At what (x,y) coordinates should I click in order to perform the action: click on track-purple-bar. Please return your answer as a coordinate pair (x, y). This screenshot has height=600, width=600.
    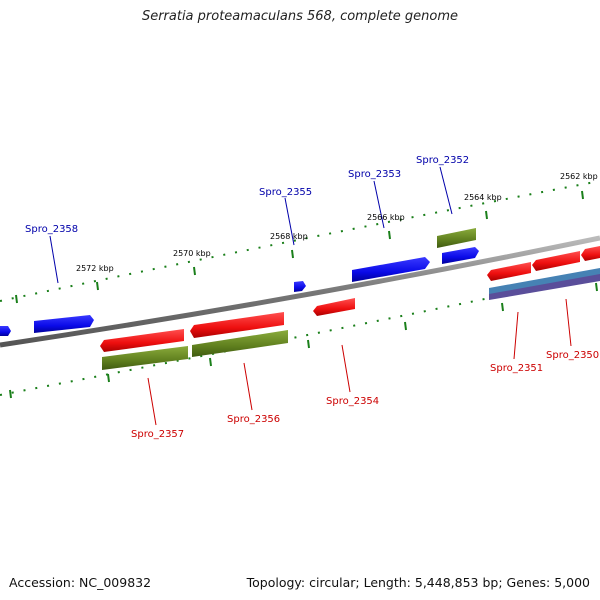
    Looking at the image, I should click on (544, 287).